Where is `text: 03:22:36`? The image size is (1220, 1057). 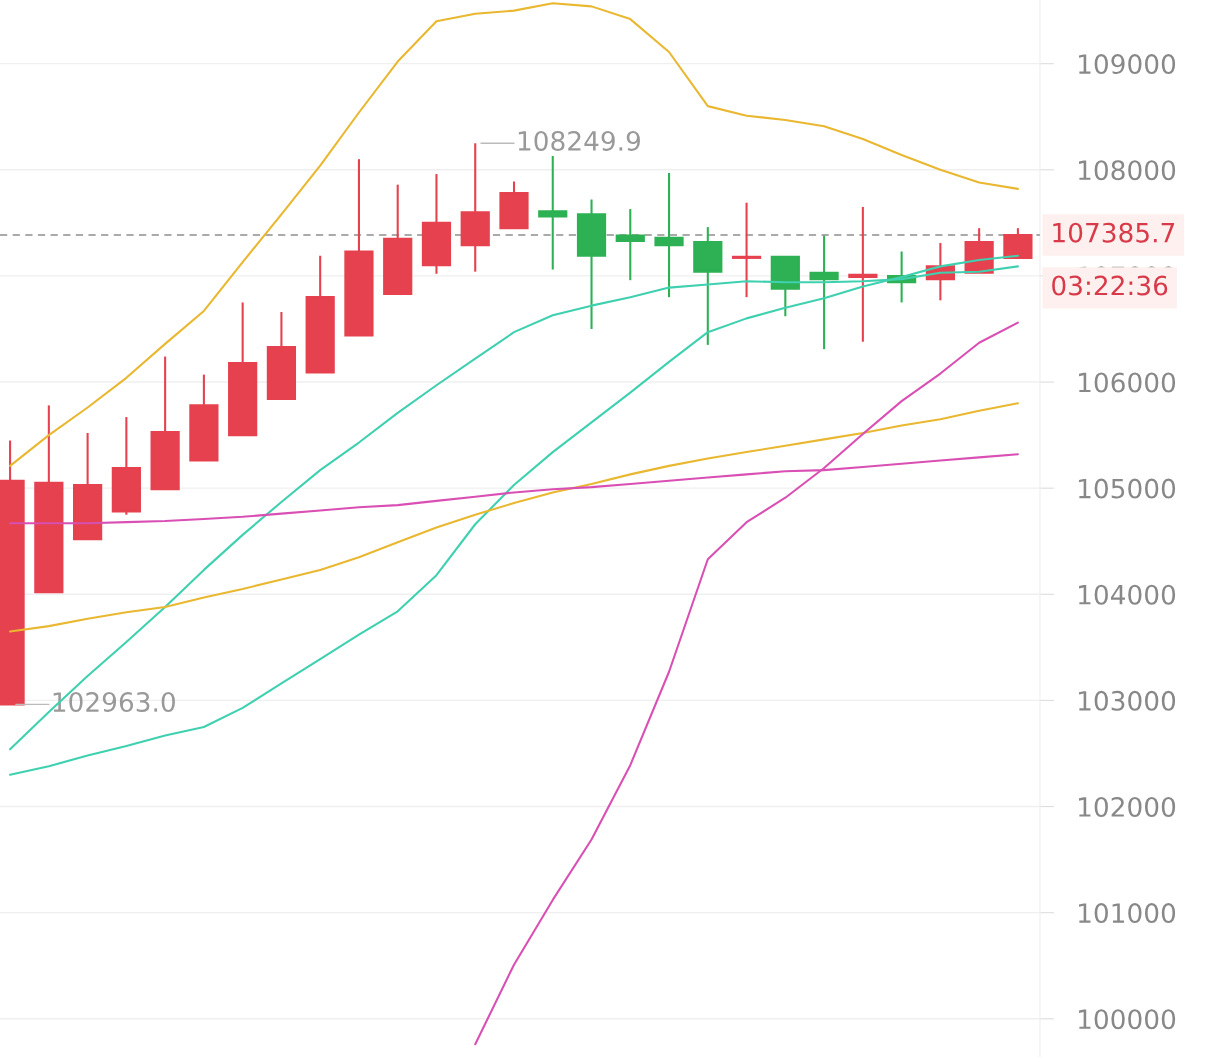
text: 03:22:36 is located at coordinates (1110, 285).